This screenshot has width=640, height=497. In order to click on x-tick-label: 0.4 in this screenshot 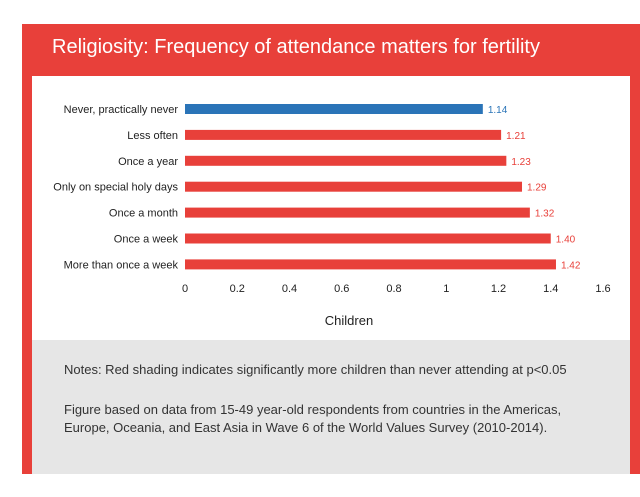, I will do `click(289, 289)`.